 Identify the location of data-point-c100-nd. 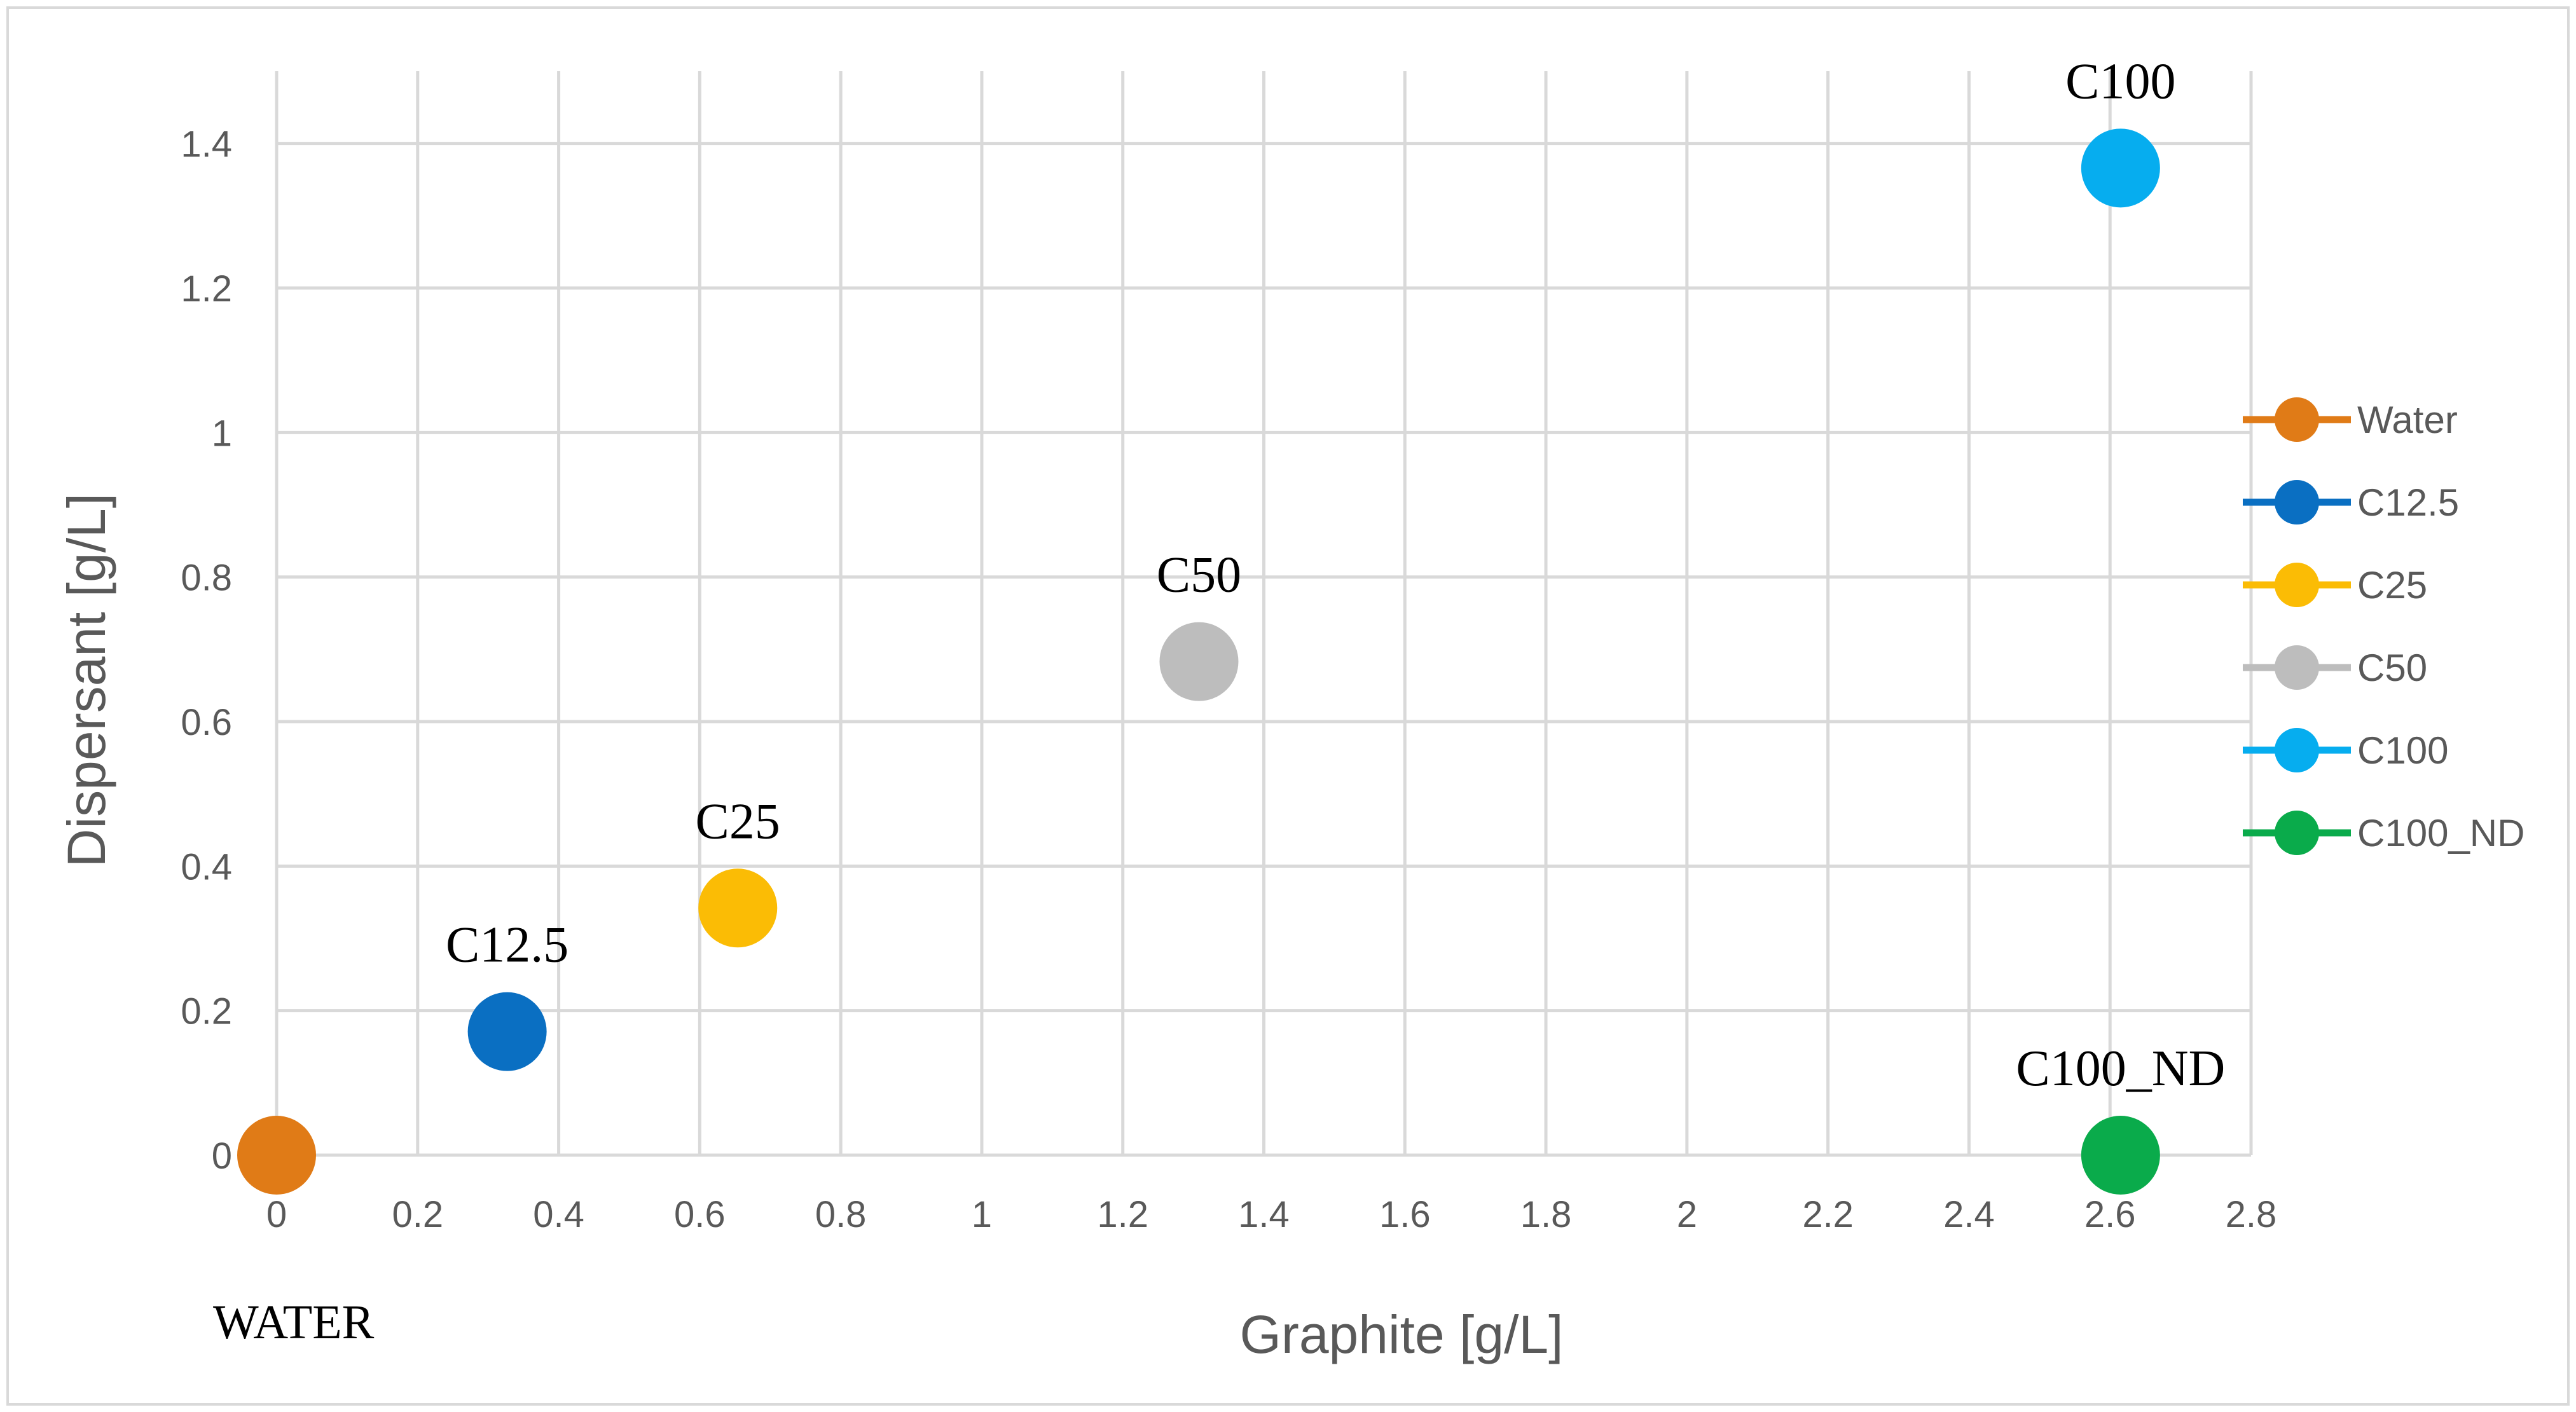
(2120, 1155).